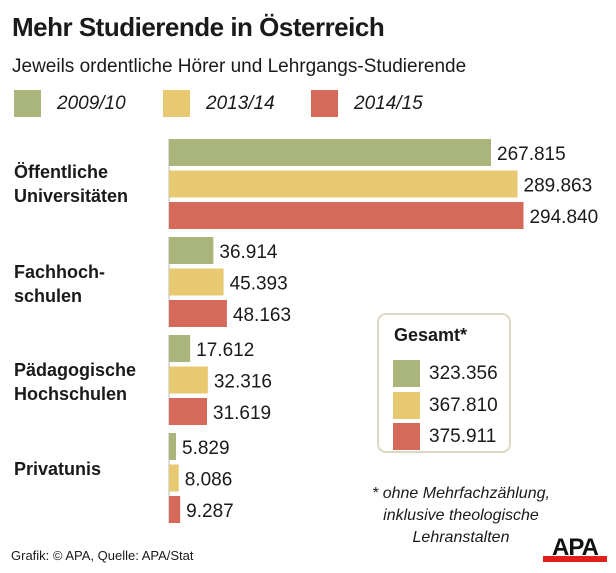 This screenshot has width=616, height=573. I want to click on bar-value-label: 289.863, so click(558, 186).